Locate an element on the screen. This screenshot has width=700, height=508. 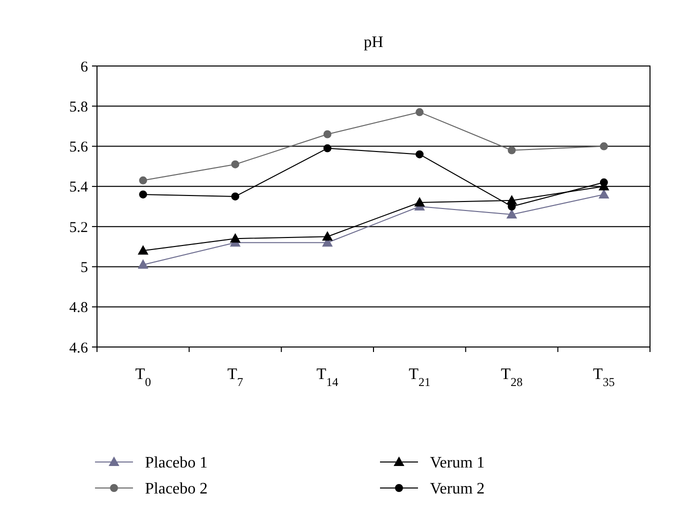
y-tick-label: 4.6 is located at coordinates (78, 348).